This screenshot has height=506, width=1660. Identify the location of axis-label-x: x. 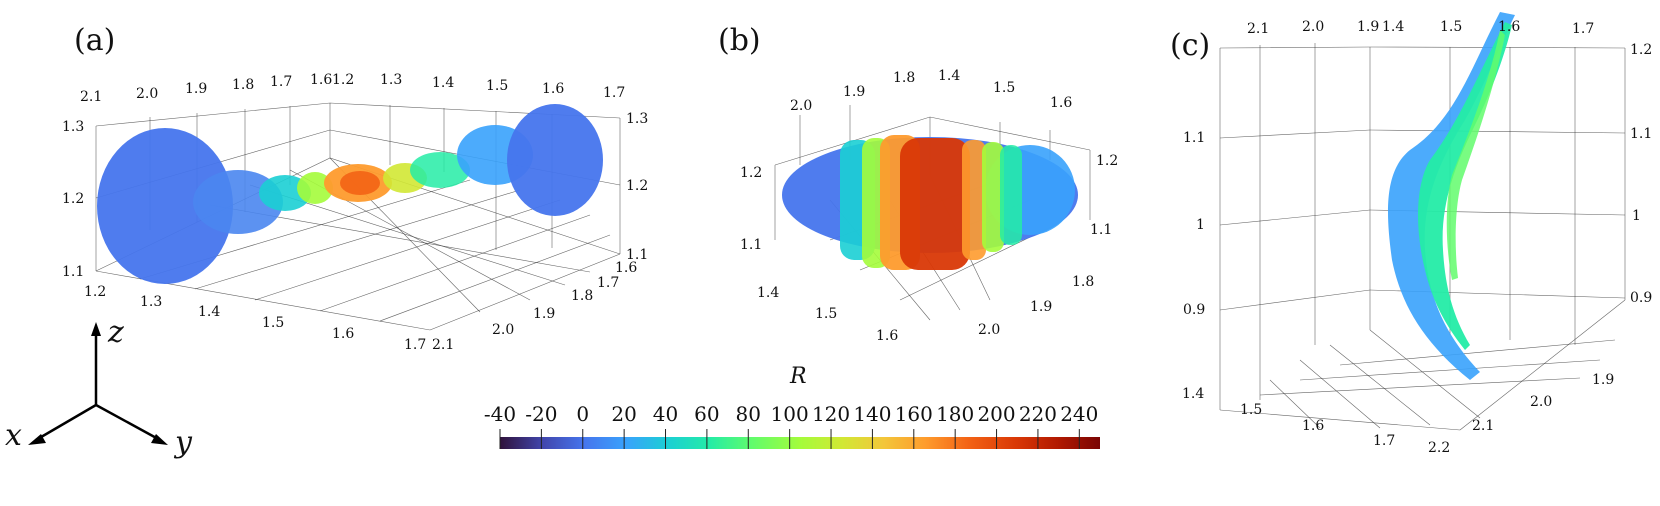
(13, 435).